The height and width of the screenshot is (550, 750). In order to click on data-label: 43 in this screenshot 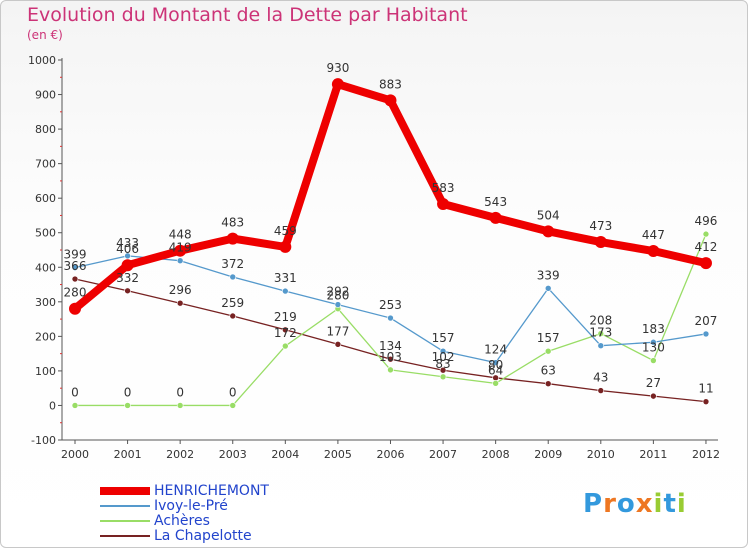, I will do `click(600, 378)`.